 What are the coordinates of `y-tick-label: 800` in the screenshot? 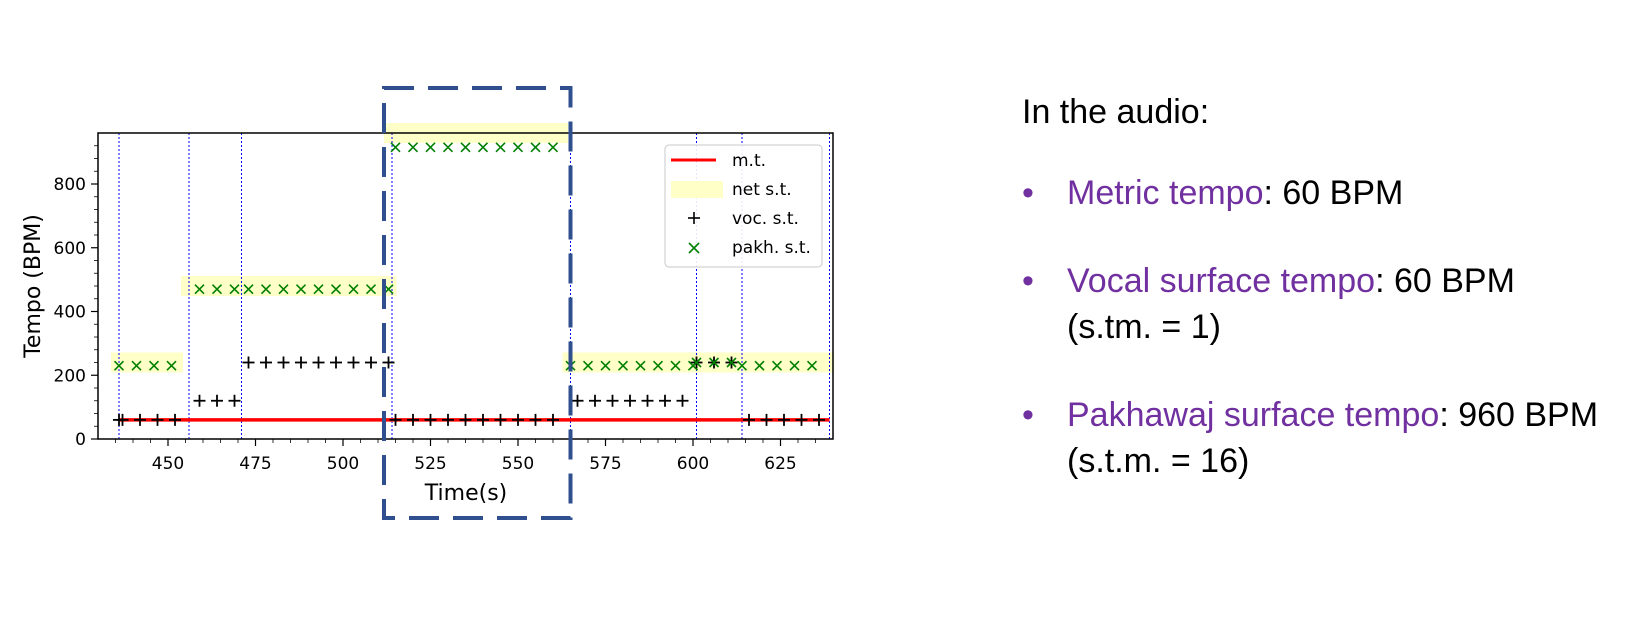 It's located at (70, 185).